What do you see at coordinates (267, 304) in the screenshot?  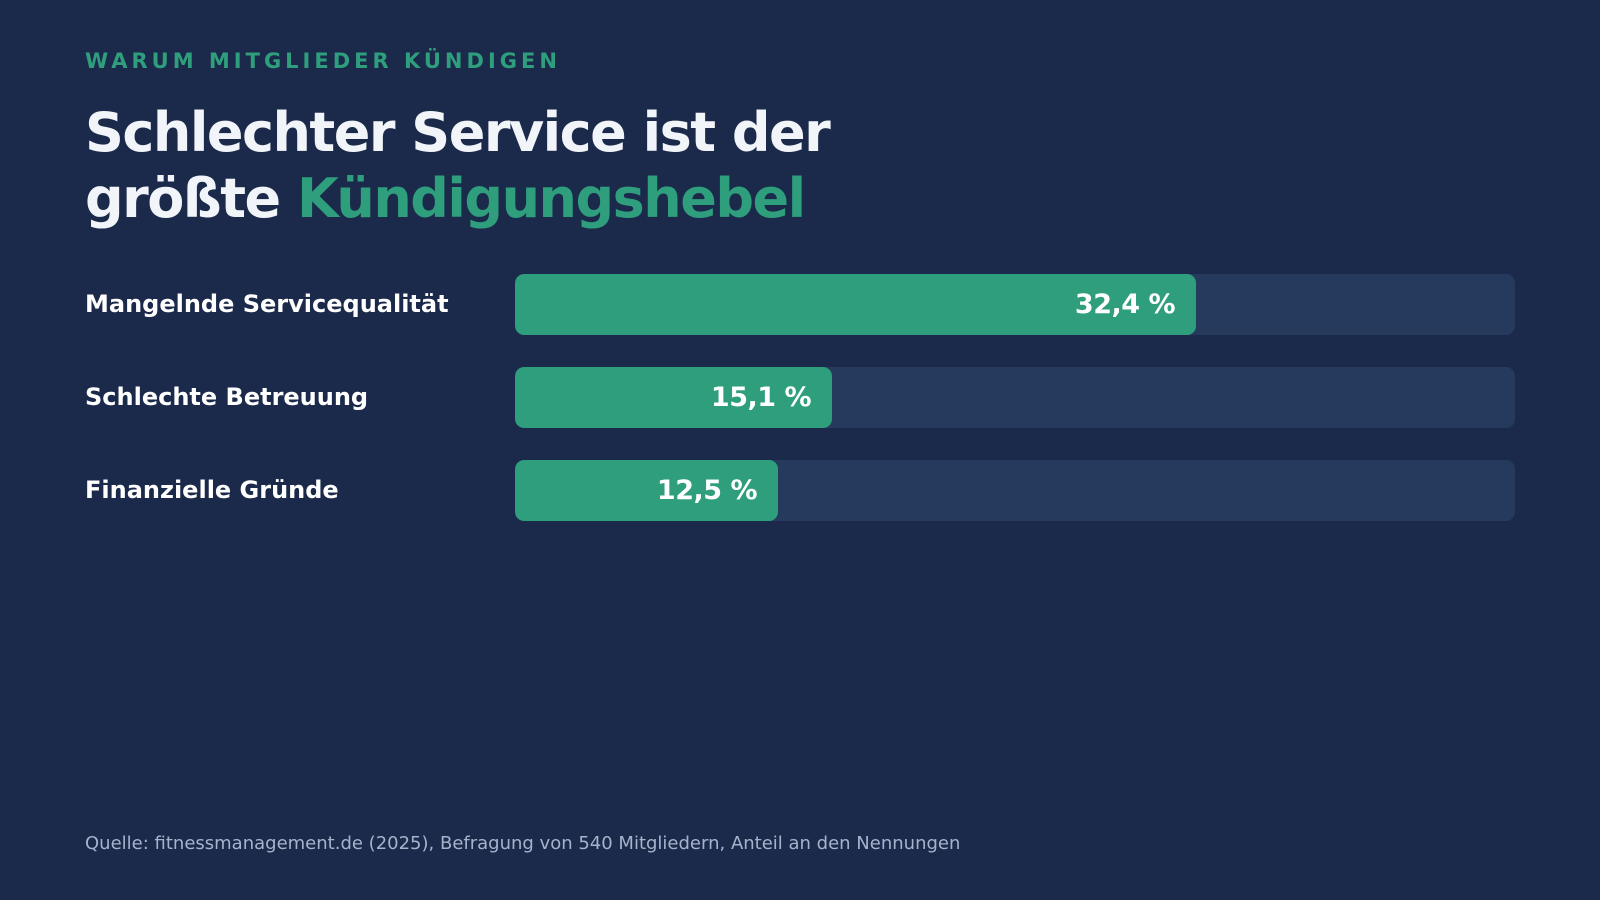 I see `bar-category-label: Mangelnde Servicequalität` at bounding box center [267, 304].